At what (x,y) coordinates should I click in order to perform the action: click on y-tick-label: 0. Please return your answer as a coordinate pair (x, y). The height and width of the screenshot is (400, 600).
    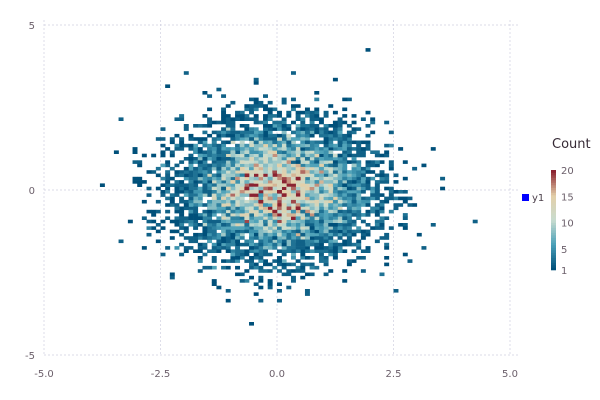
    Looking at the image, I should click on (32, 191).